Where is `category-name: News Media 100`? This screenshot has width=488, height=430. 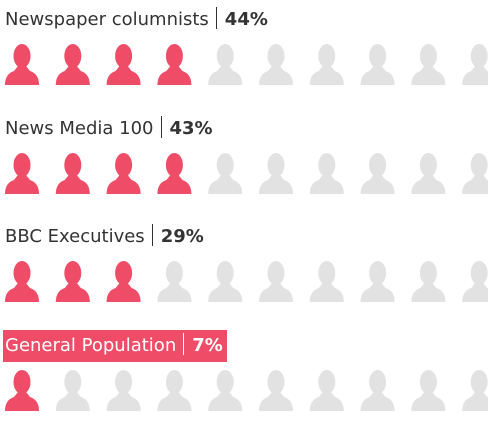
category-name: News Media 100 is located at coordinates (79, 128).